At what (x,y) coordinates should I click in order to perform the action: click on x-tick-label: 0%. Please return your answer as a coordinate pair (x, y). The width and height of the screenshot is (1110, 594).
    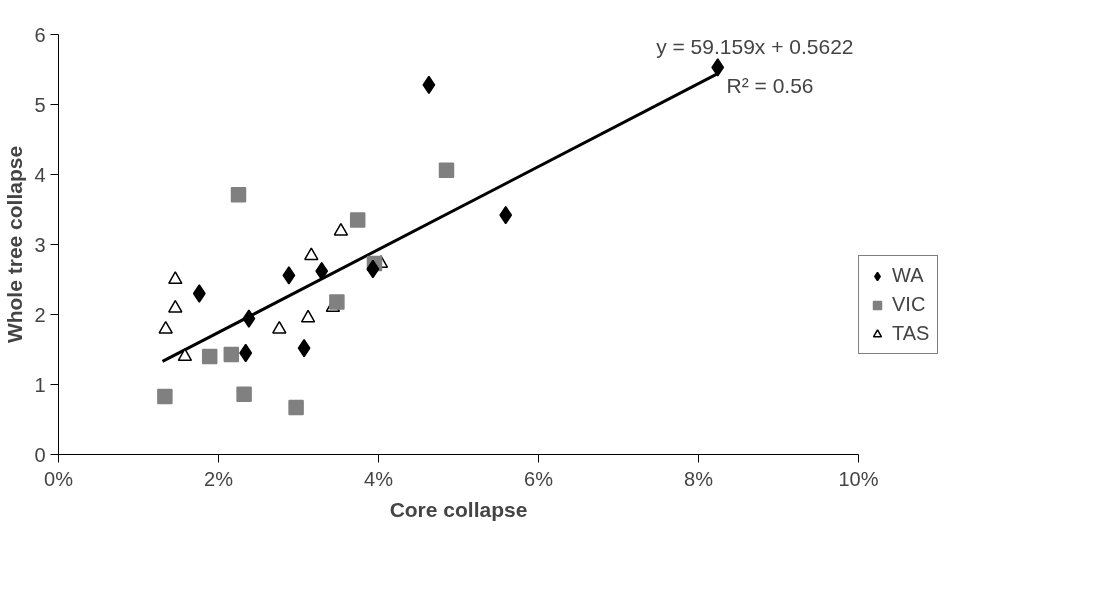
    Looking at the image, I should click on (59, 478).